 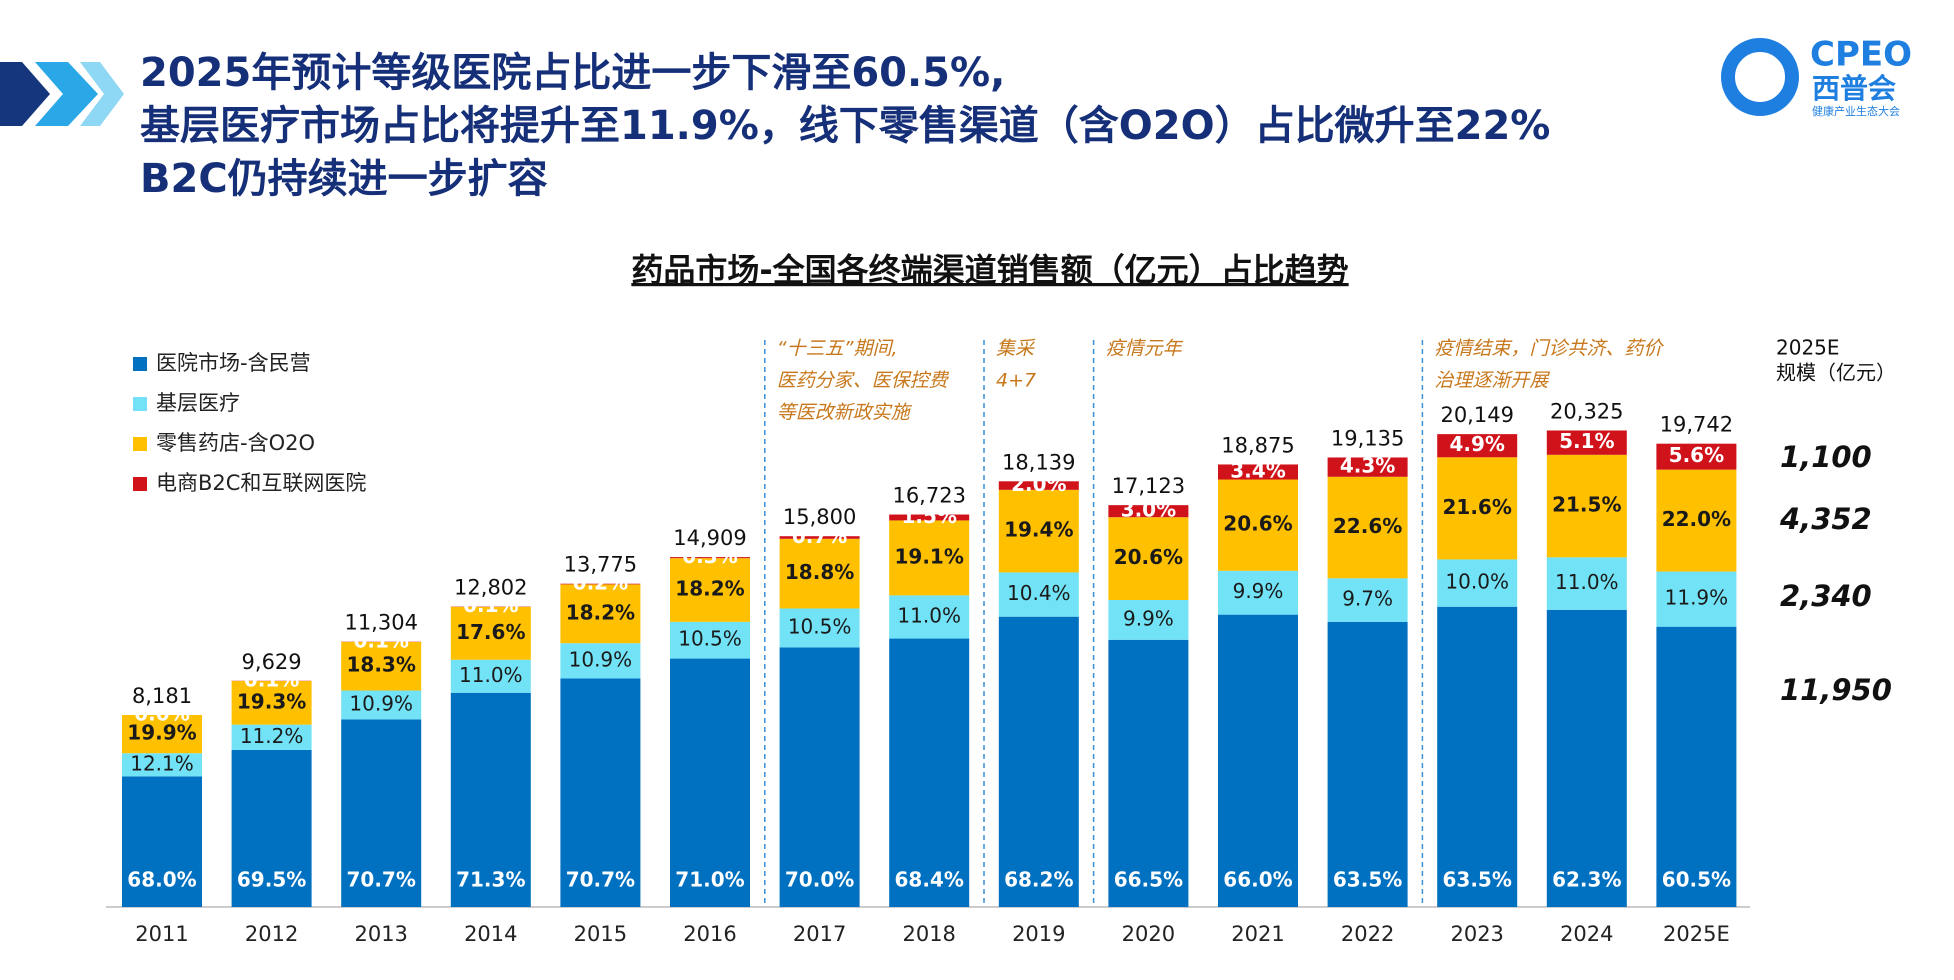 What do you see at coordinates (1367, 599) in the screenshot?
I see `segment-label: 9.7%` at bounding box center [1367, 599].